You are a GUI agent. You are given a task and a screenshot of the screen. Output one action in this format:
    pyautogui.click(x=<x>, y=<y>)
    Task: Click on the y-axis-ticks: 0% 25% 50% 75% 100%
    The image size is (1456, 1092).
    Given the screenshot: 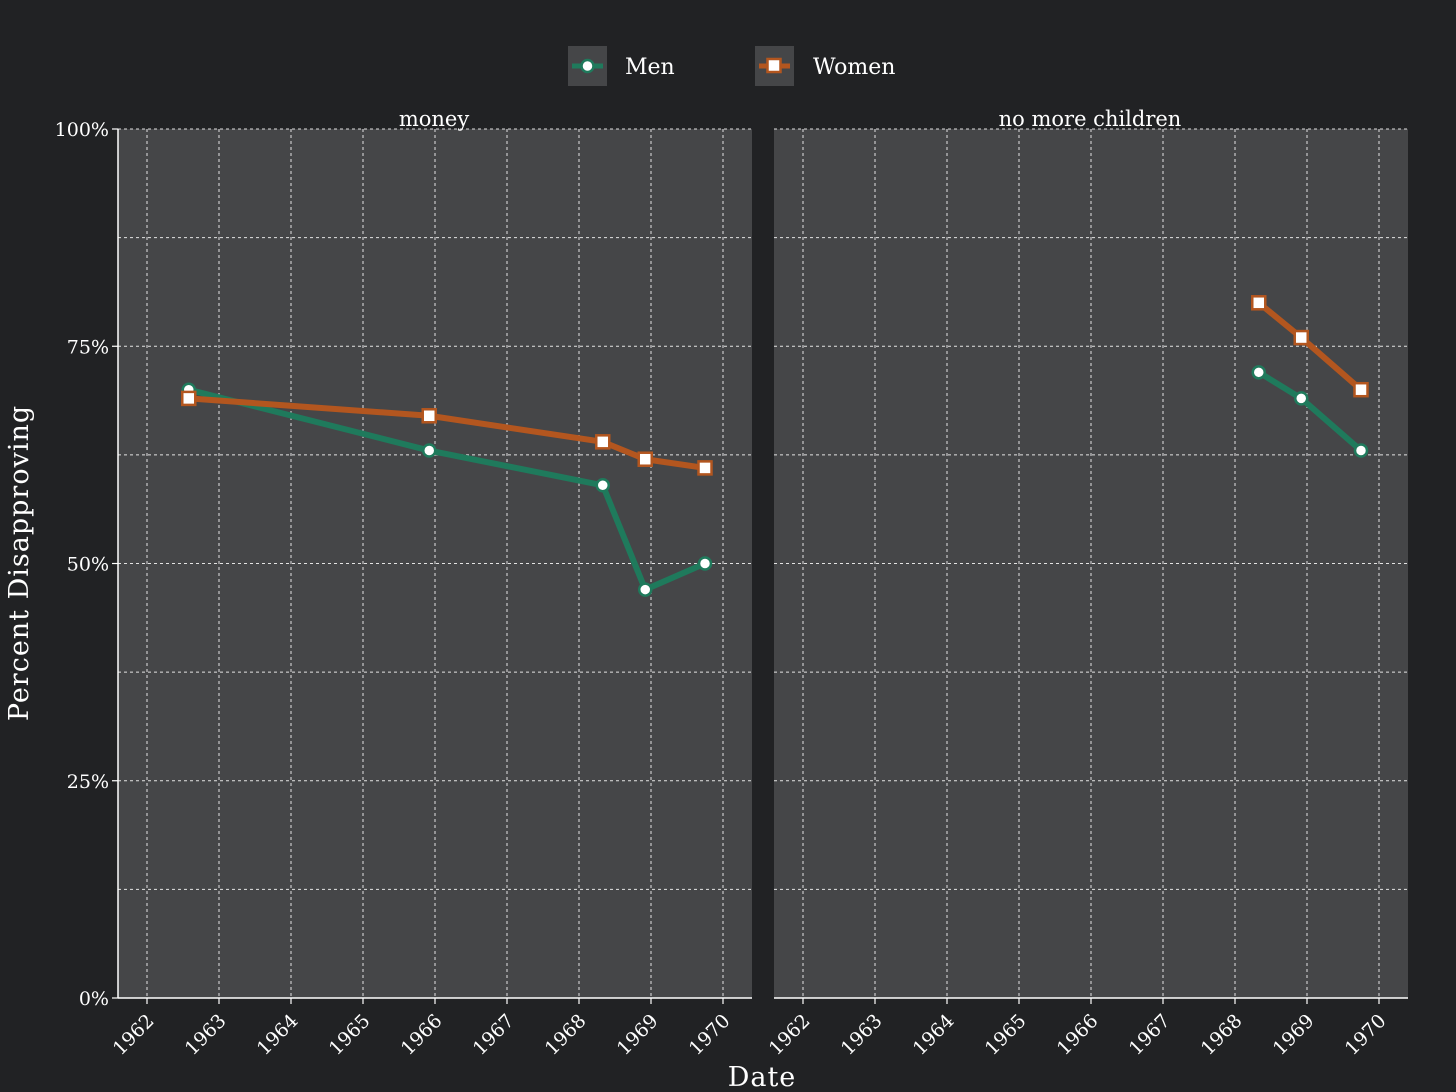 What is the action you would take?
    pyautogui.click(x=86, y=564)
    